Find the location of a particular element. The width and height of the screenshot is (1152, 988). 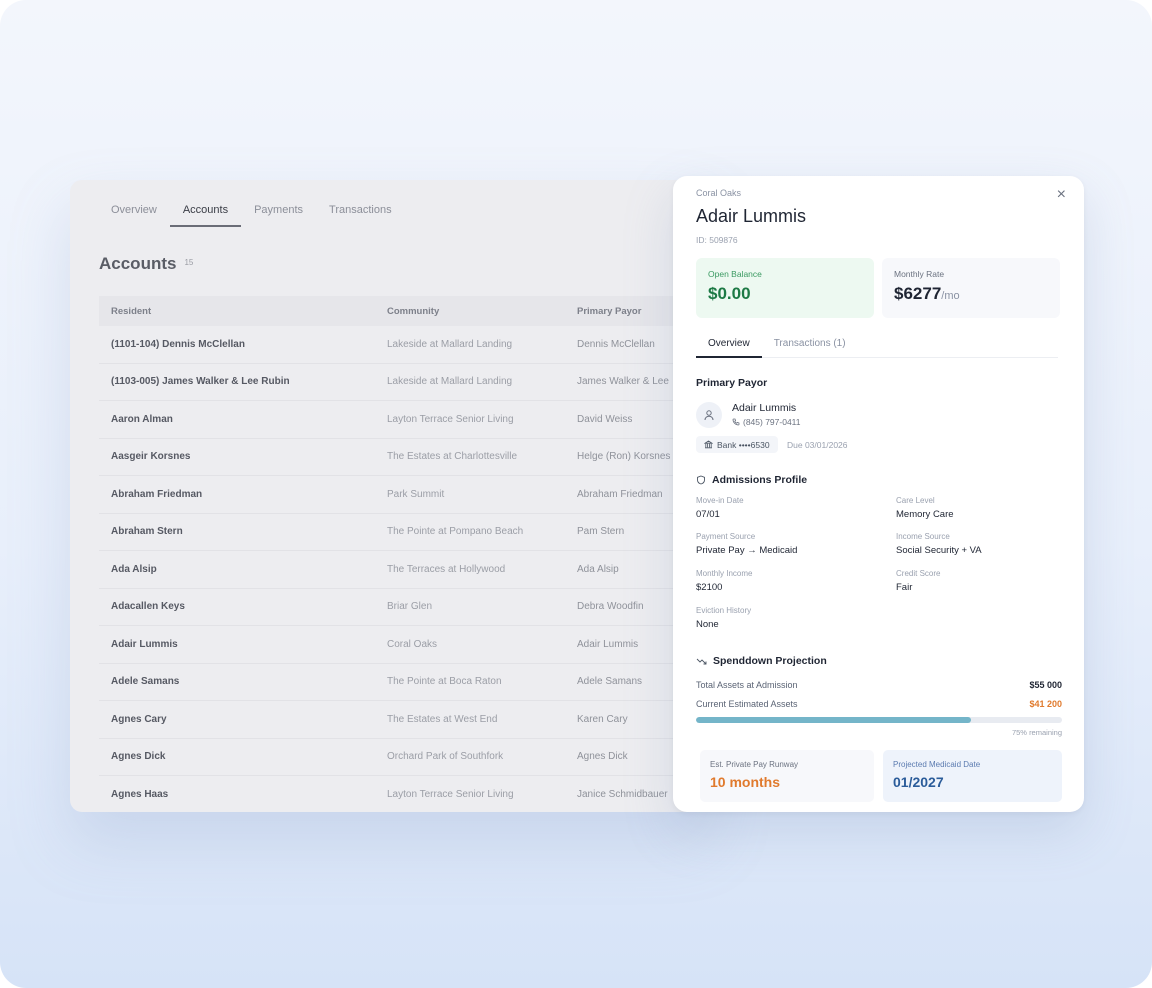

cell-resident: (1103-005) James Walker & Lee Rubin is located at coordinates (200, 382).